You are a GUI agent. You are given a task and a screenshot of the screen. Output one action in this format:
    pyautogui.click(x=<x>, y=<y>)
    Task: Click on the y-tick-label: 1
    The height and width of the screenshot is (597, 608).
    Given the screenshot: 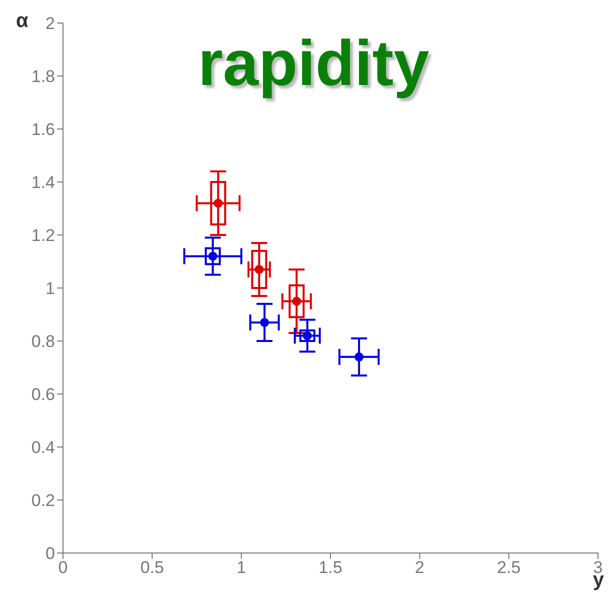 What is the action you would take?
    pyautogui.click(x=50, y=288)
    